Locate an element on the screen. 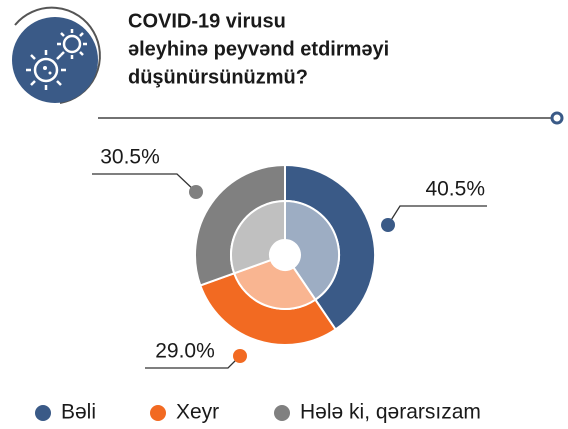 This screenshot has width=568, height=429. value-label: 29.0% is located at coordinates (185, 351).